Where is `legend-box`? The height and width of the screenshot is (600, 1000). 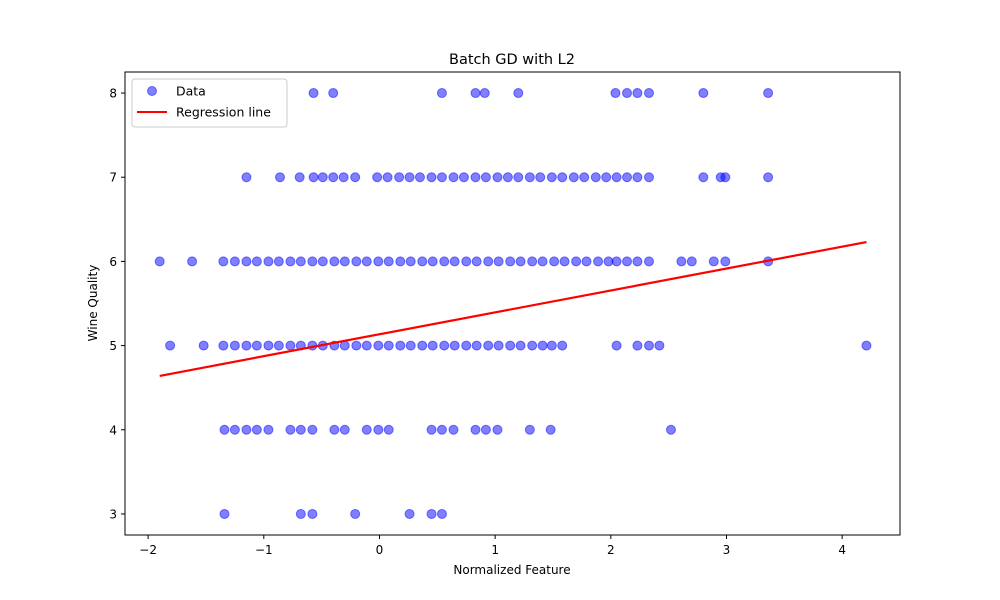
legend-box is located at coordinates (209, 103).